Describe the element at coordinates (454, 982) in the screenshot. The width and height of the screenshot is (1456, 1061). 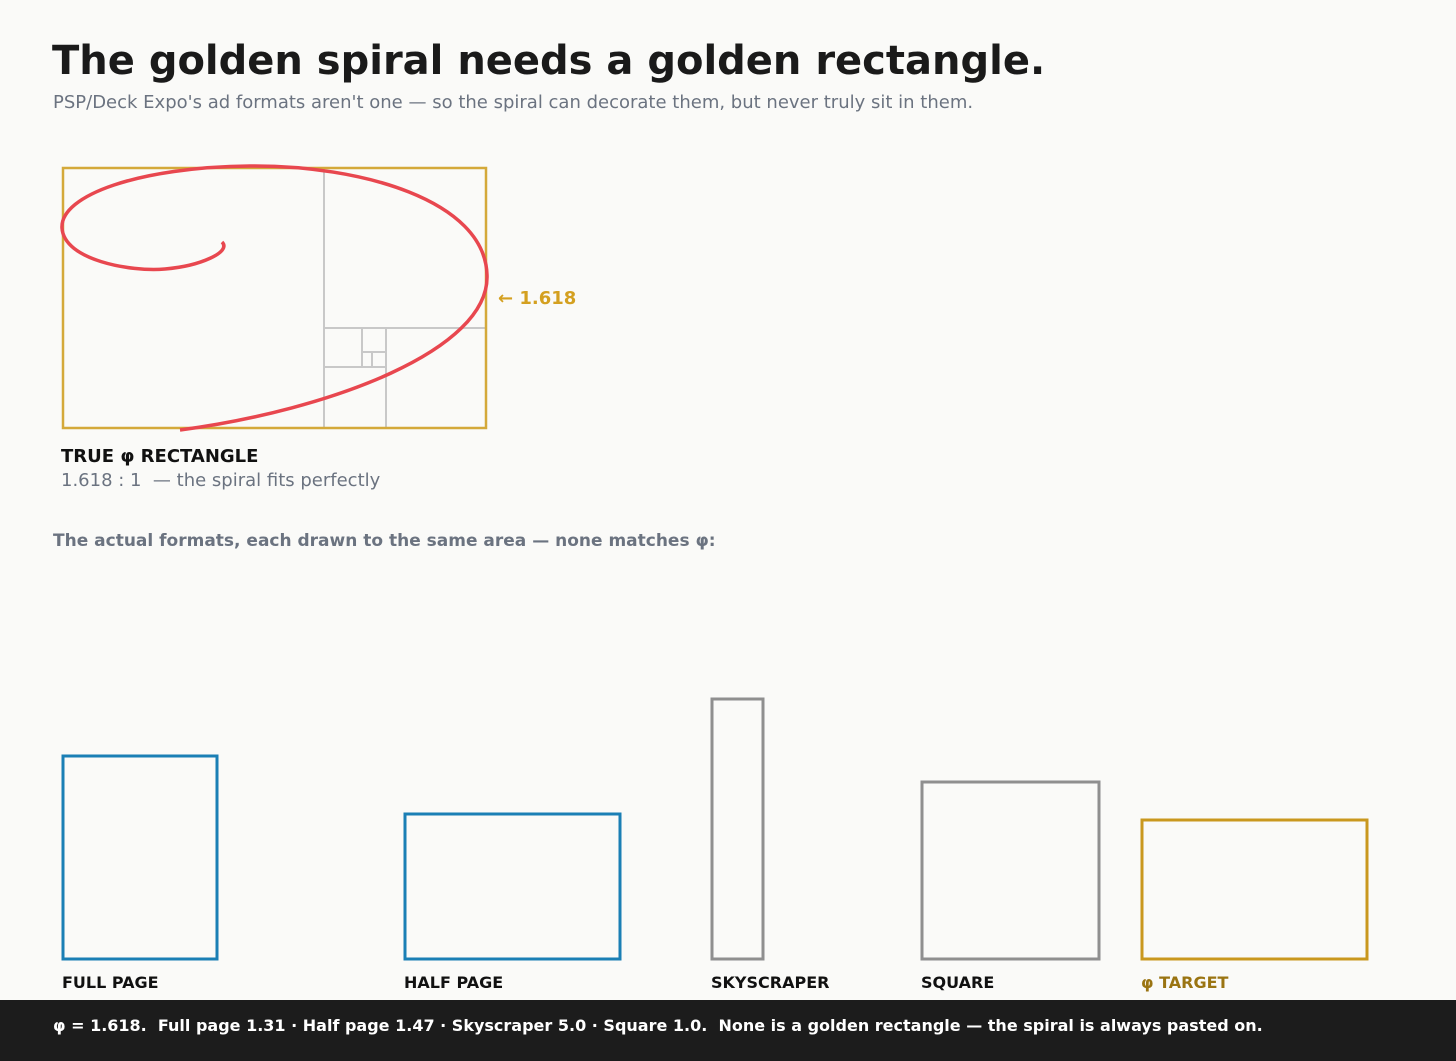
I see `format-label: HALF PAGE` at that location.